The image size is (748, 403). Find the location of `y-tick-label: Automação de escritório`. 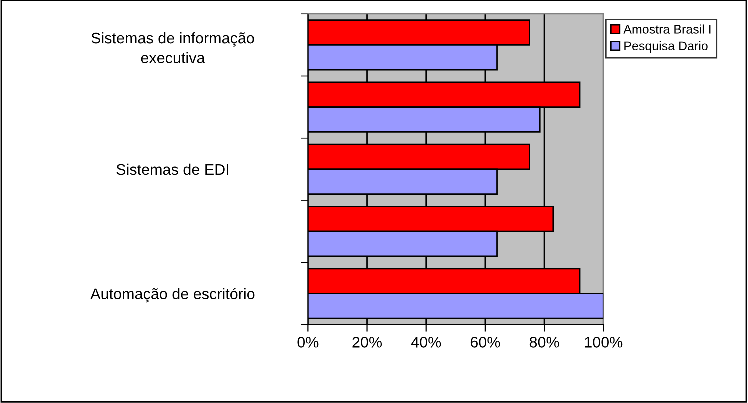

y-tick-label: Automação de escritório is located at coordinates (172, 295).